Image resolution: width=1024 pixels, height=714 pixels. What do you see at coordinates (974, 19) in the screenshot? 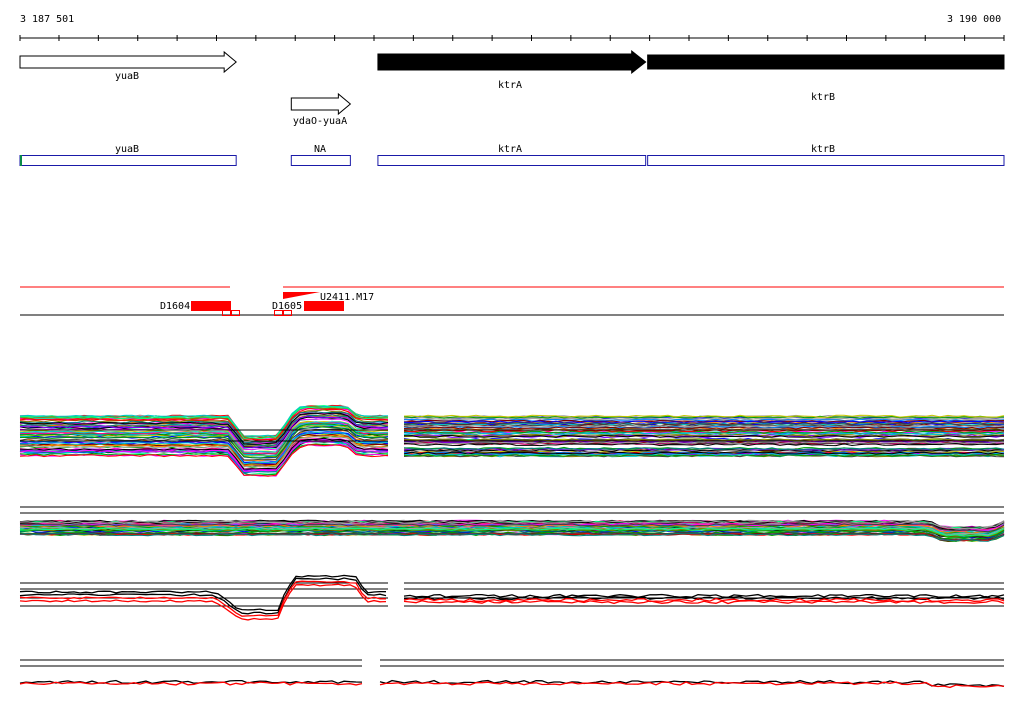
I see `ruler-end-label: 3 190 000` at bounding box center [974, 19].